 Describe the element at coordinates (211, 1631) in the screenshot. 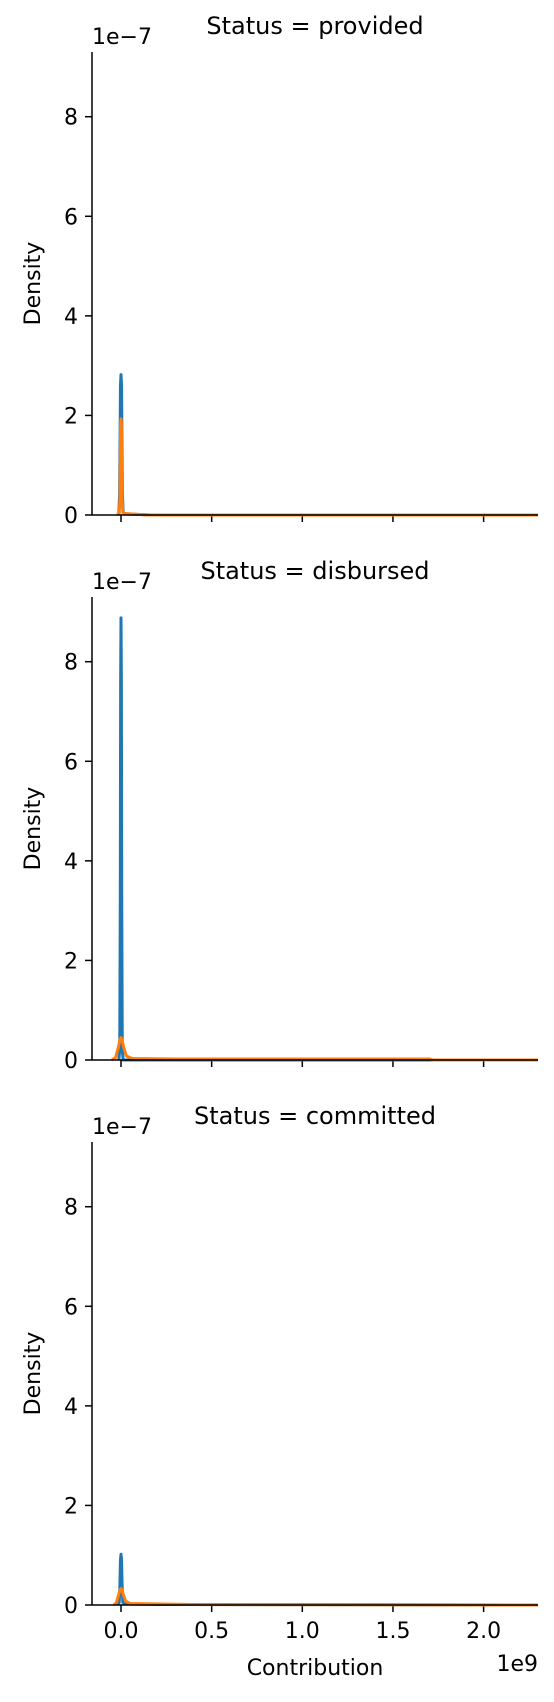

I see `x-tick-label: 0.5` at that location.